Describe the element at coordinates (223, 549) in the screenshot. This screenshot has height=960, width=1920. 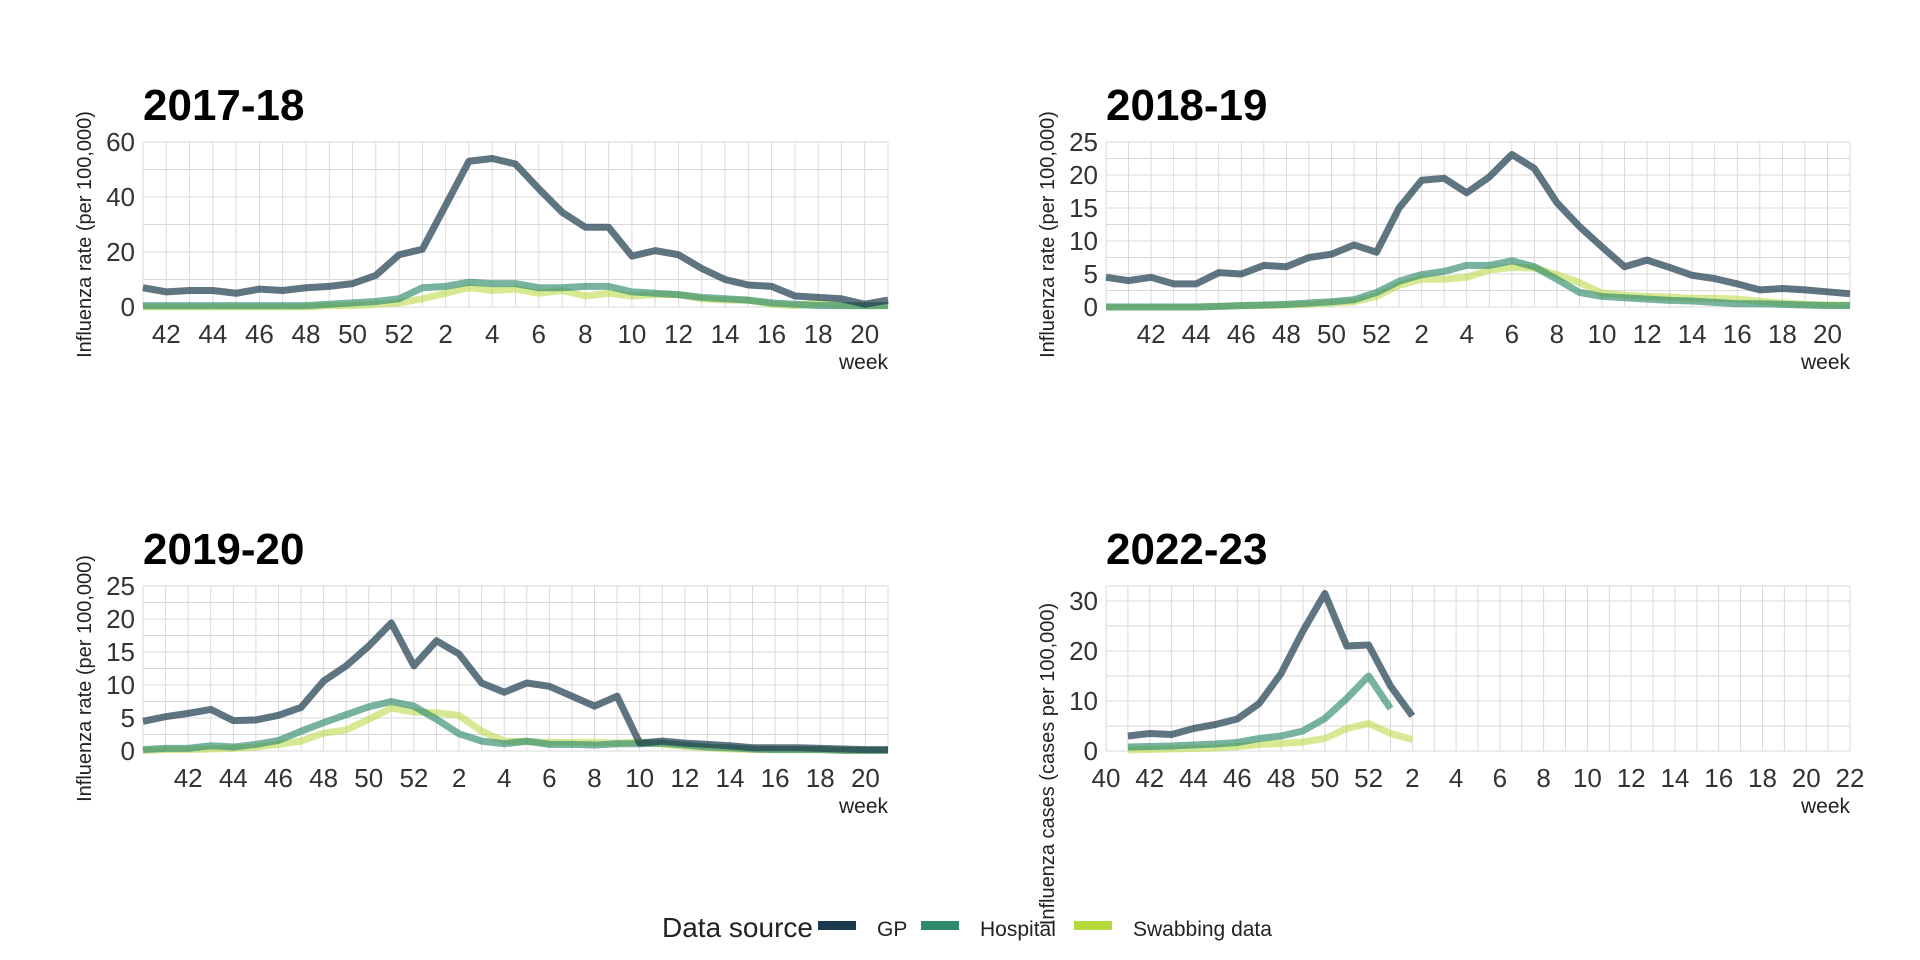
I see `chart-title: 2019-20` at that location.